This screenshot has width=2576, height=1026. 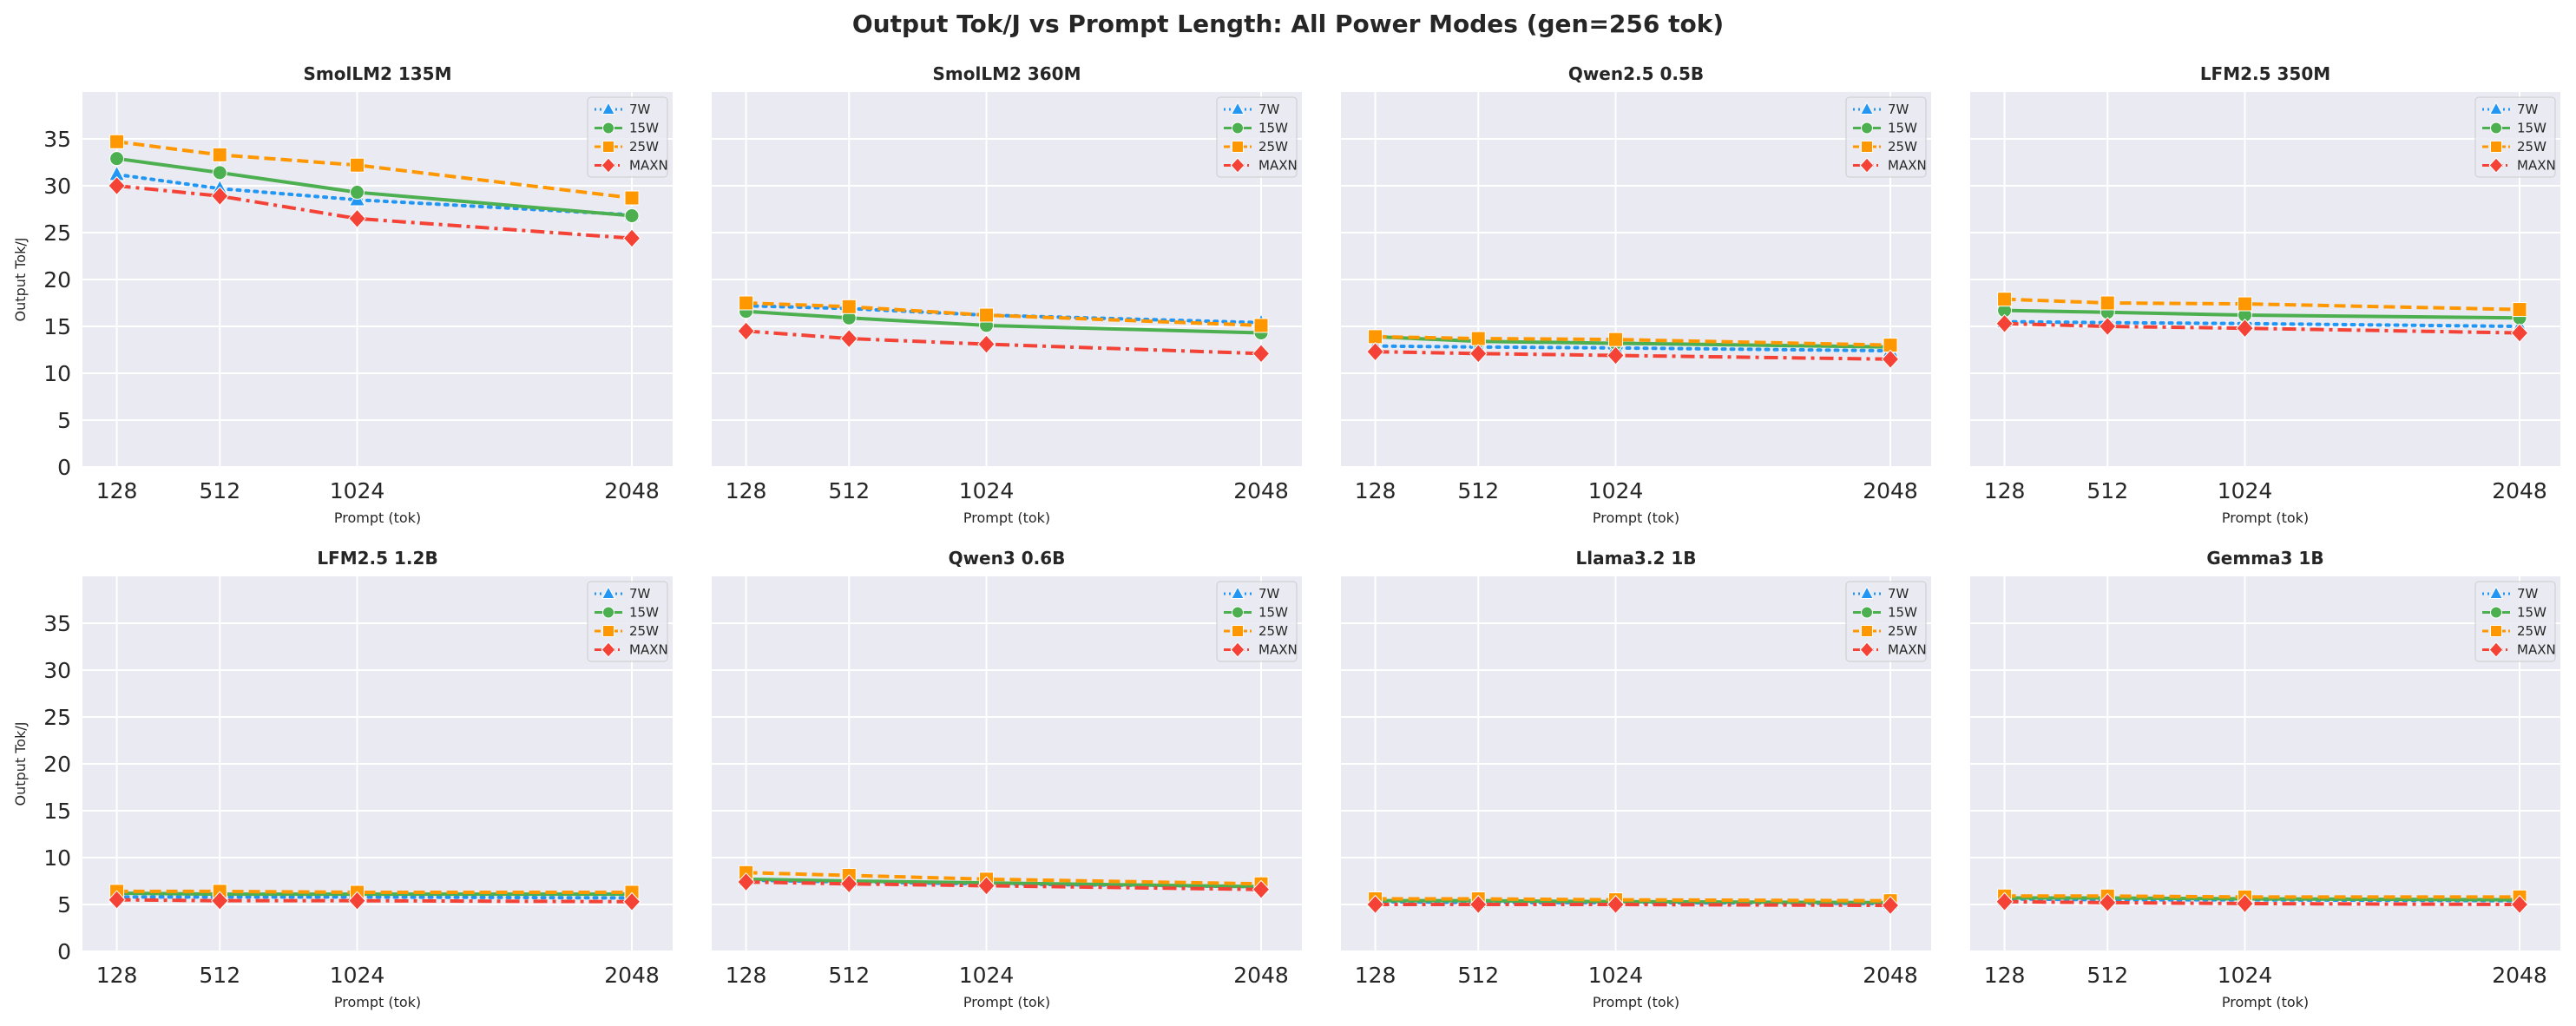 I want to click on y-tick-label: 0, so click(x=64, y=468).